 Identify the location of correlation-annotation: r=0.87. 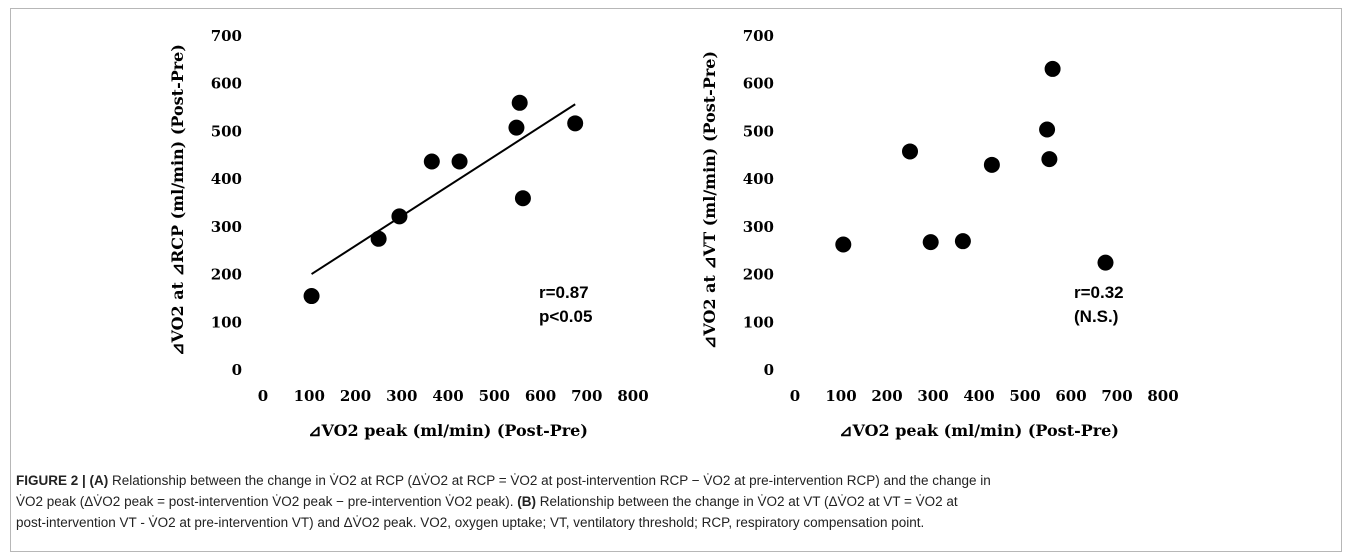
(564, 292).